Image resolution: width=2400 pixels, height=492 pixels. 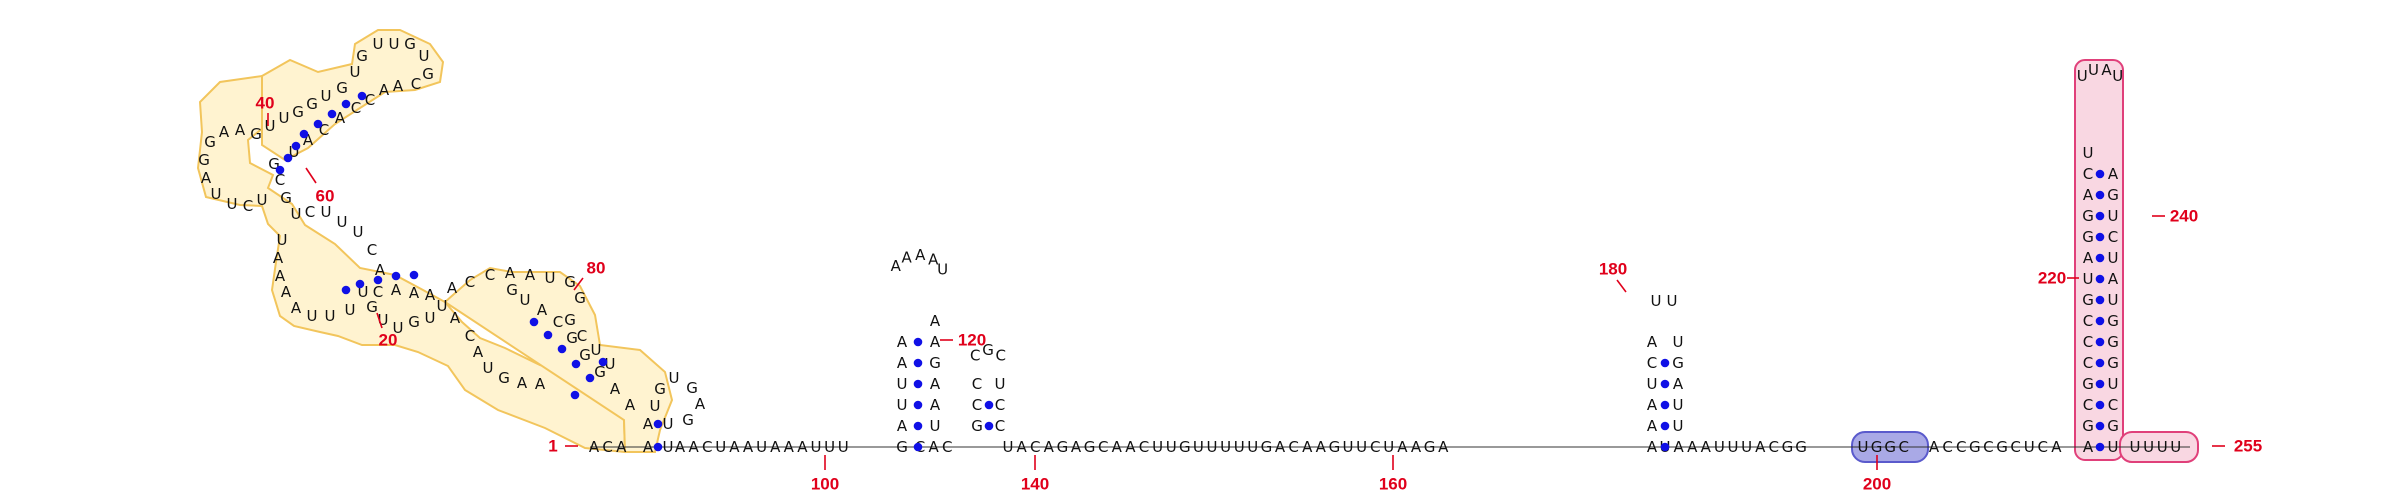 I want to click on hp1-nucleotide: U, so click(x=935, y=426).